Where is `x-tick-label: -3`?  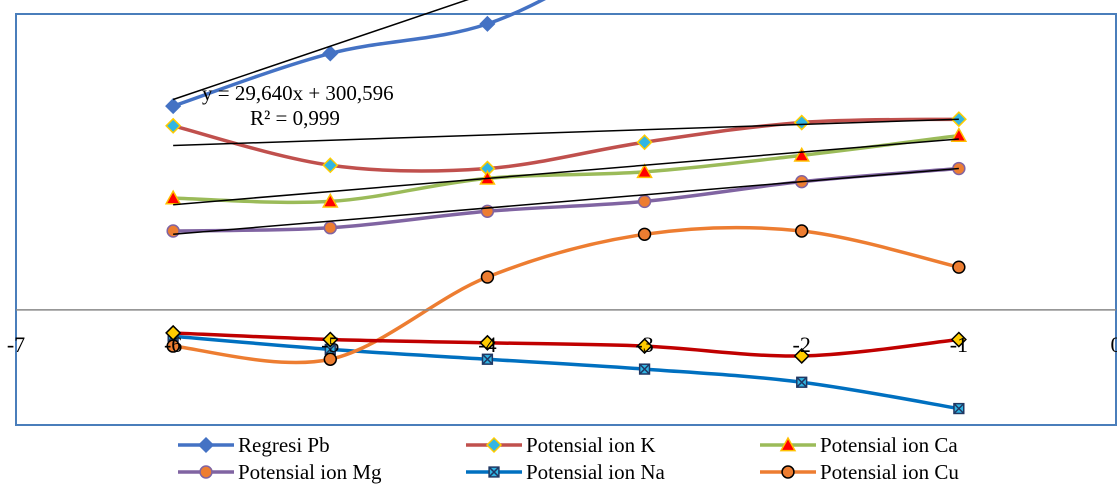
x-tick-label: -3 is located at coordinates (644, 344).